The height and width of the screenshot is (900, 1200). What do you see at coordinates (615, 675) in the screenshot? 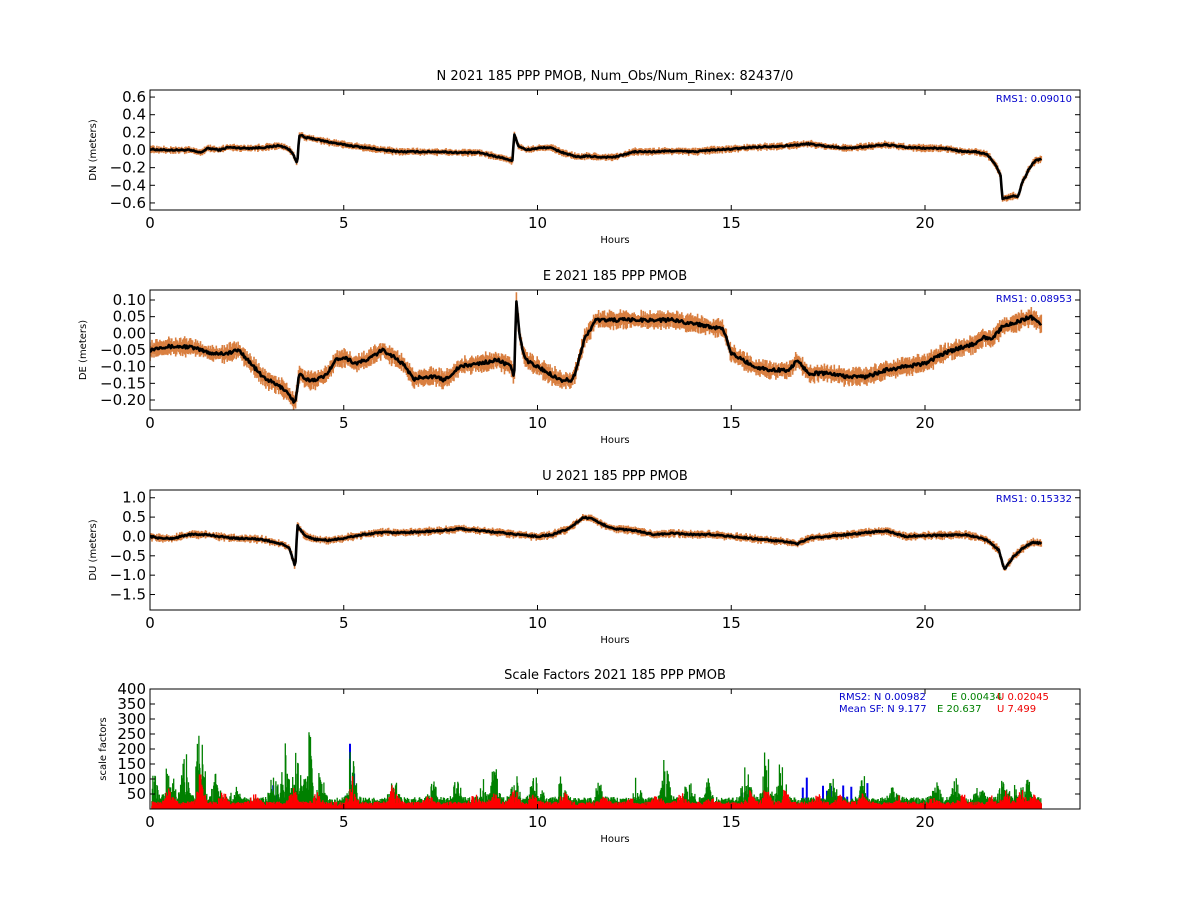
I see `subplot-title: Scale Factors 2021 185 PPP PMOB` at bounding box center [615, 675].